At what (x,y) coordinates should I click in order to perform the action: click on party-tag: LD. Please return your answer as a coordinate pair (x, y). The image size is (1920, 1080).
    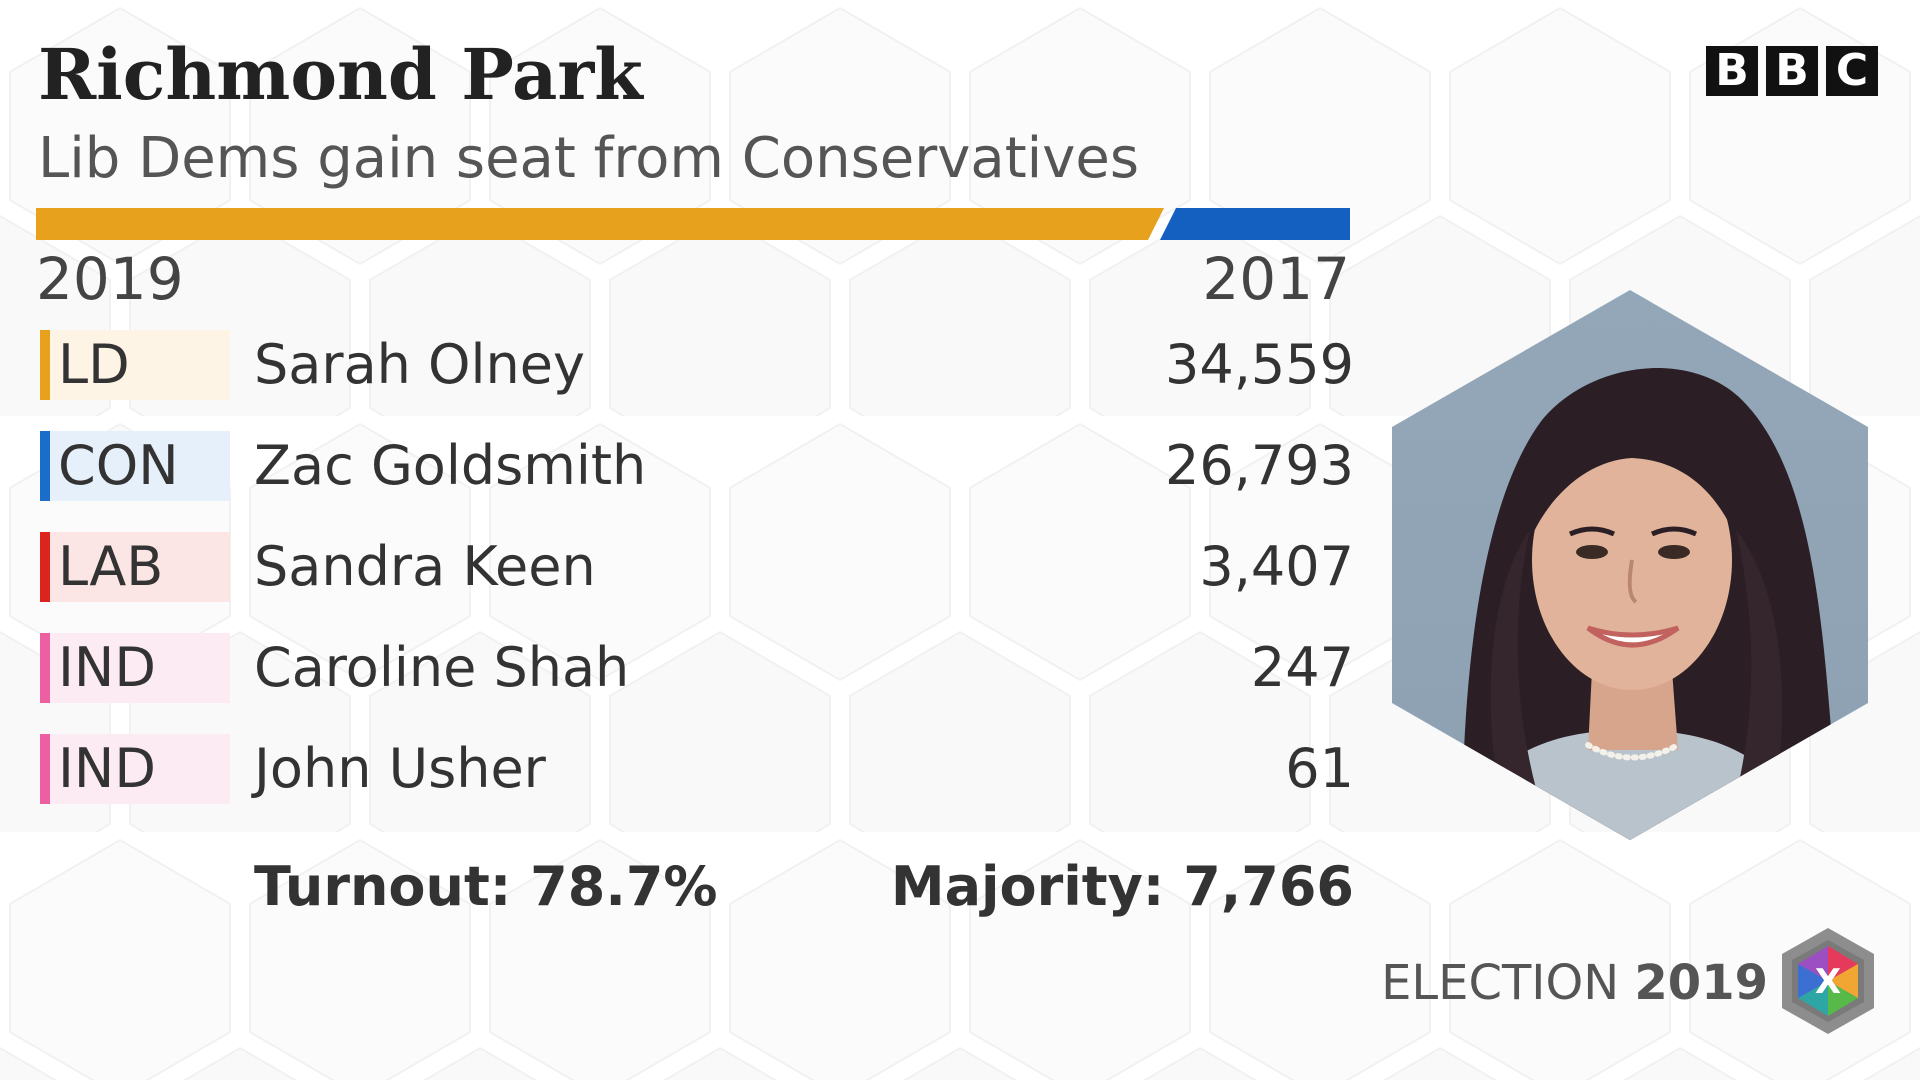
    Looking at the image, I should click on (135, 365).